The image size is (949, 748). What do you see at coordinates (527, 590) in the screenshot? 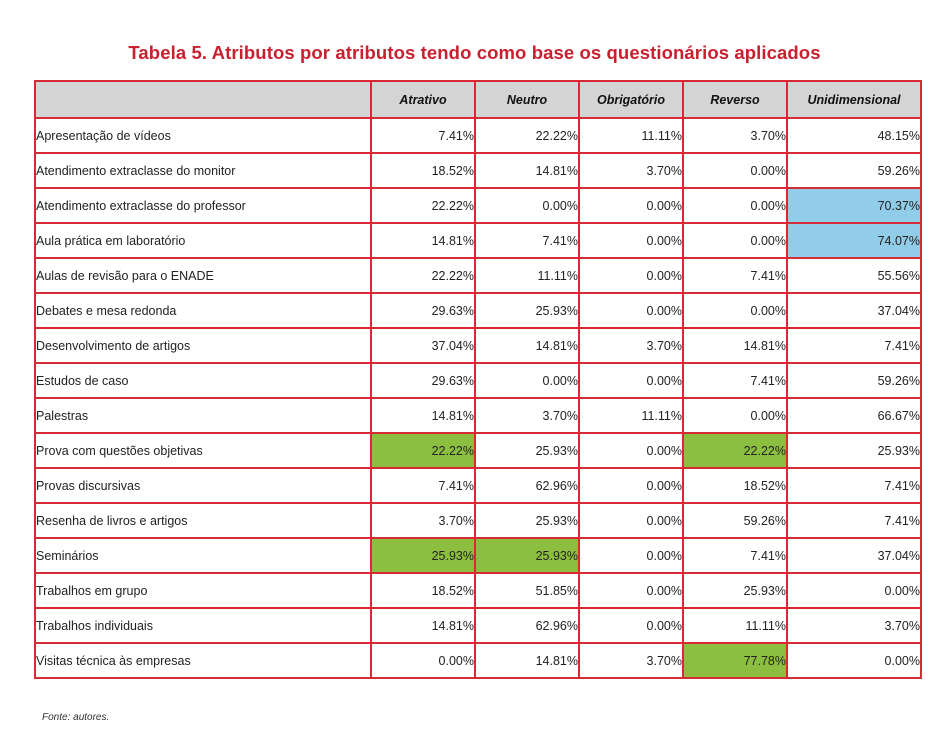
I see `value-cell: 51.85%` at bounding box center [527, 590].